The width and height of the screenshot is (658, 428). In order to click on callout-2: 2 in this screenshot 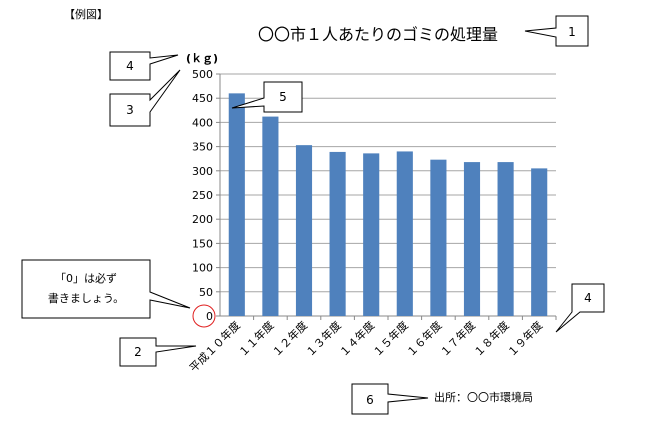, I will do `click(158, 352)`.